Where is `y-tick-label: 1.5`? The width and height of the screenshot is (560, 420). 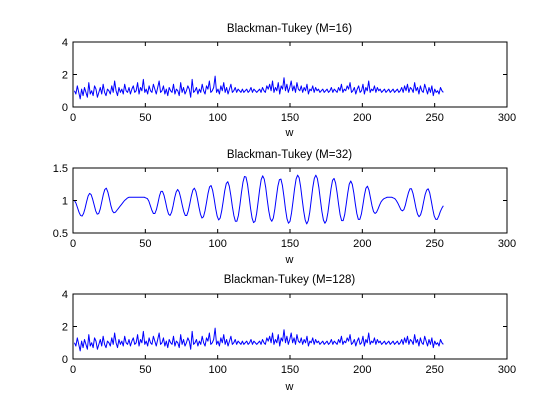
y-tick-label: 1.5 is located at coordinates (60, 169).